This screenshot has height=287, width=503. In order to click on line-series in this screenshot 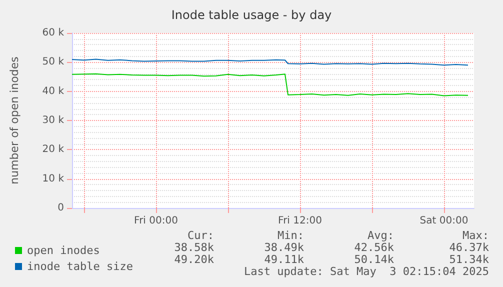, I will do `click(270, 84)`.